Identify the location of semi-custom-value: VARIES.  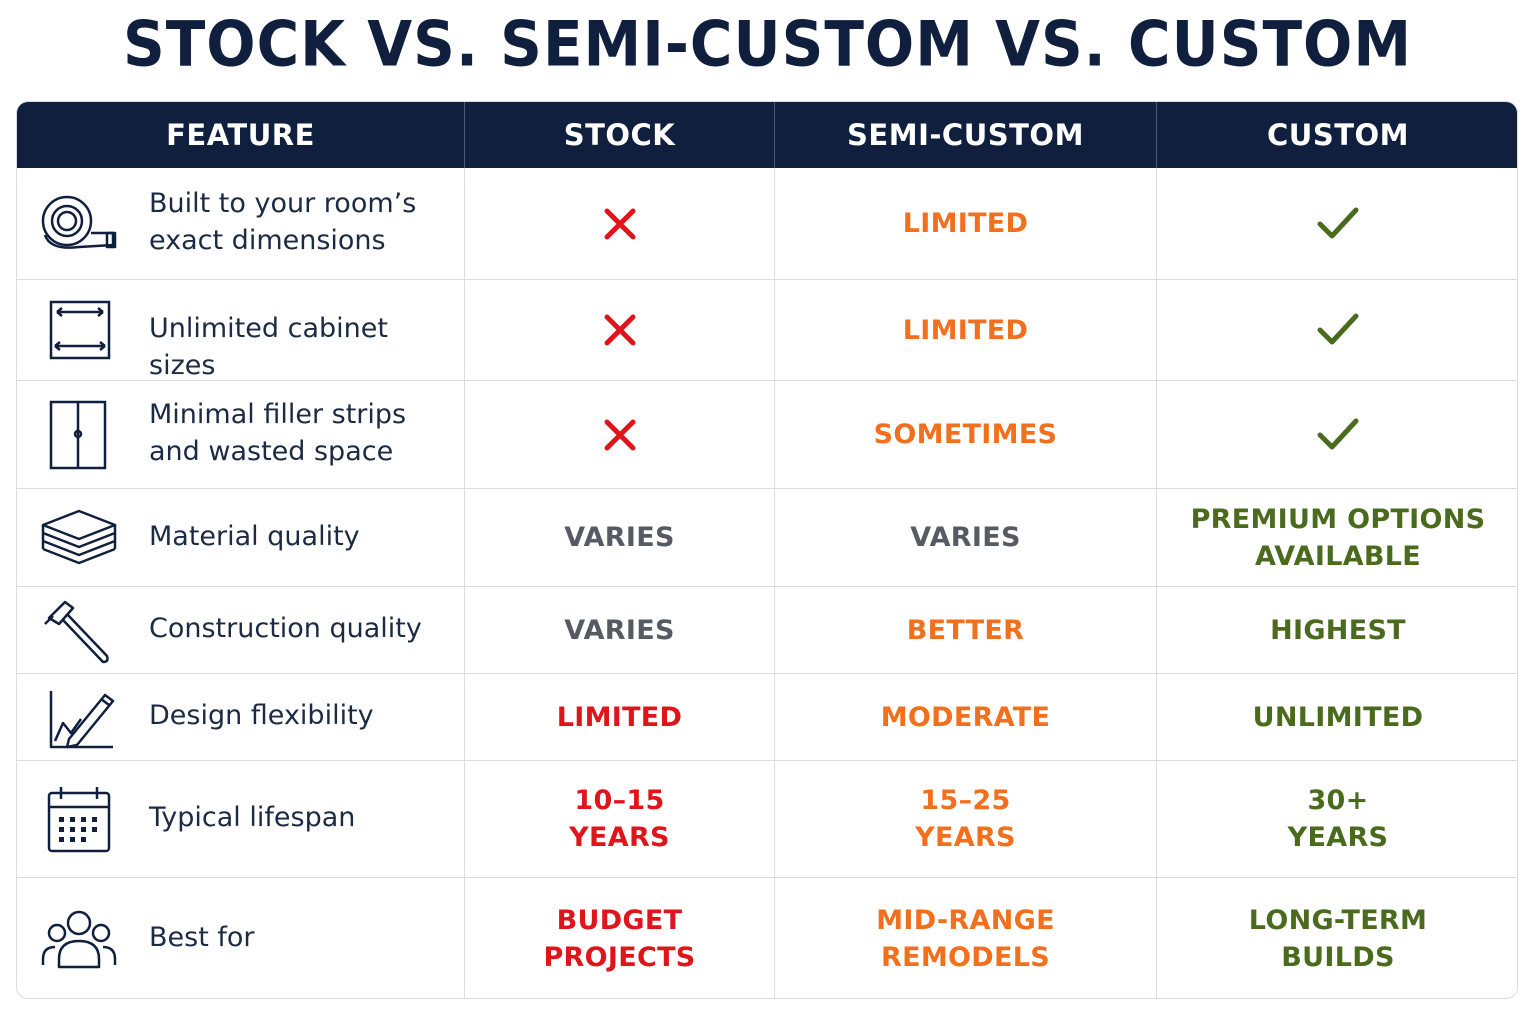
(965, 537).